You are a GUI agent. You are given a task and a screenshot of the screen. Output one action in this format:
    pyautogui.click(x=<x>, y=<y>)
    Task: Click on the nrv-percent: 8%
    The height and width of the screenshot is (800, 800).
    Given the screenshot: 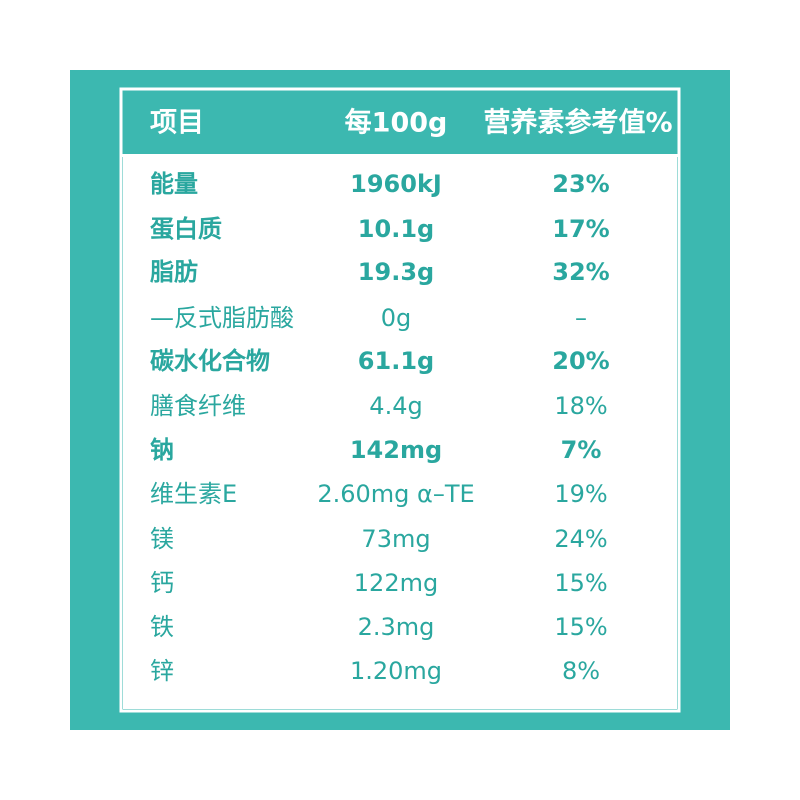 What is the action you would take?
    pyautogui.click(x=581, y=671)
    